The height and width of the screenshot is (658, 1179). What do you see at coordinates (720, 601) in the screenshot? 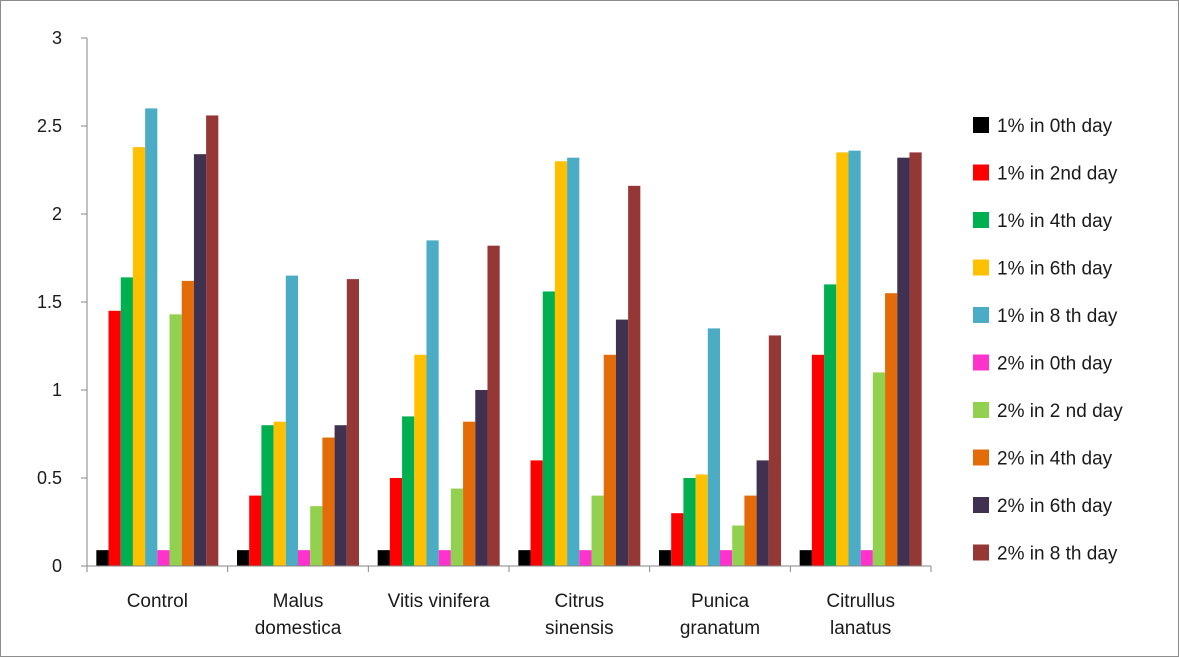
I see `x-category-label: Punica` at bounding box center [720, 601].